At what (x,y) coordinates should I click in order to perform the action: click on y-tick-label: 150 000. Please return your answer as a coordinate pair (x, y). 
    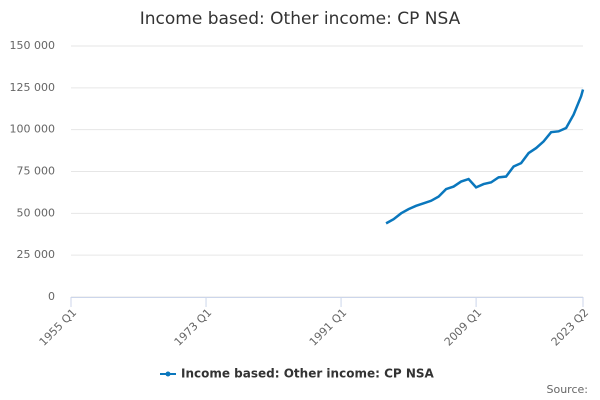
    Looking at the image, I should click on (33, 45).